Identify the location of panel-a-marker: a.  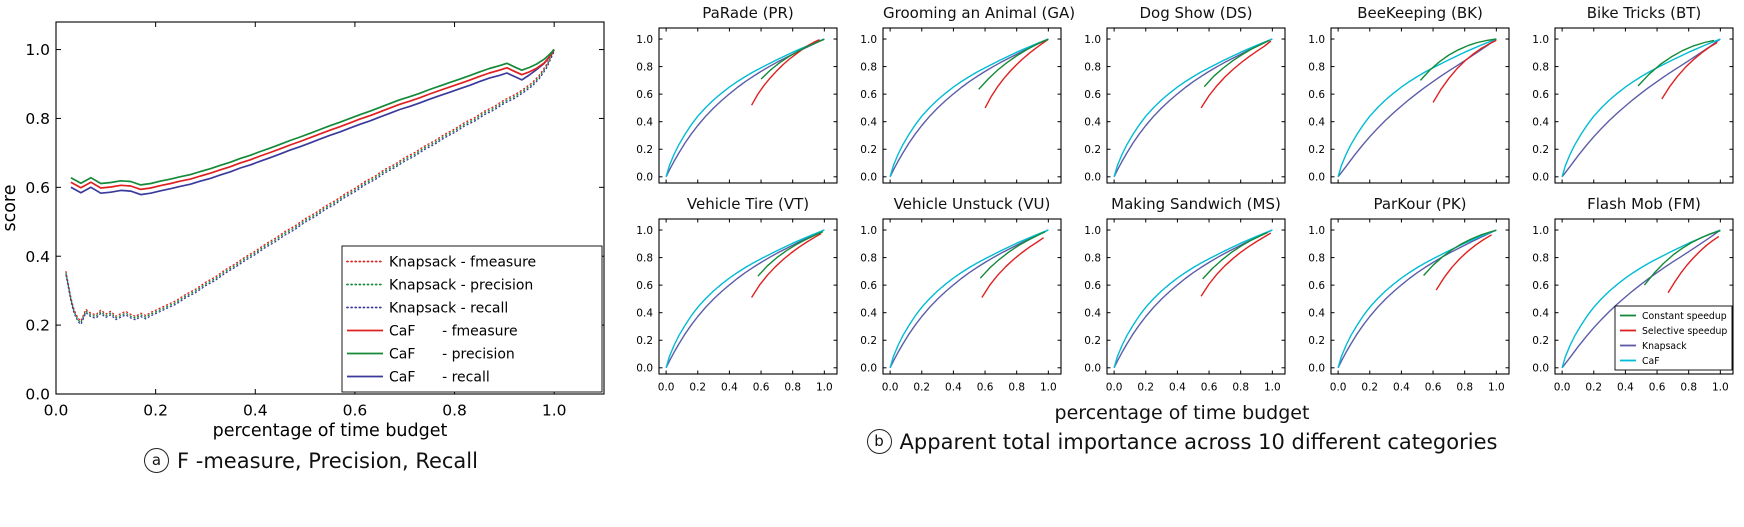
(156, 460).